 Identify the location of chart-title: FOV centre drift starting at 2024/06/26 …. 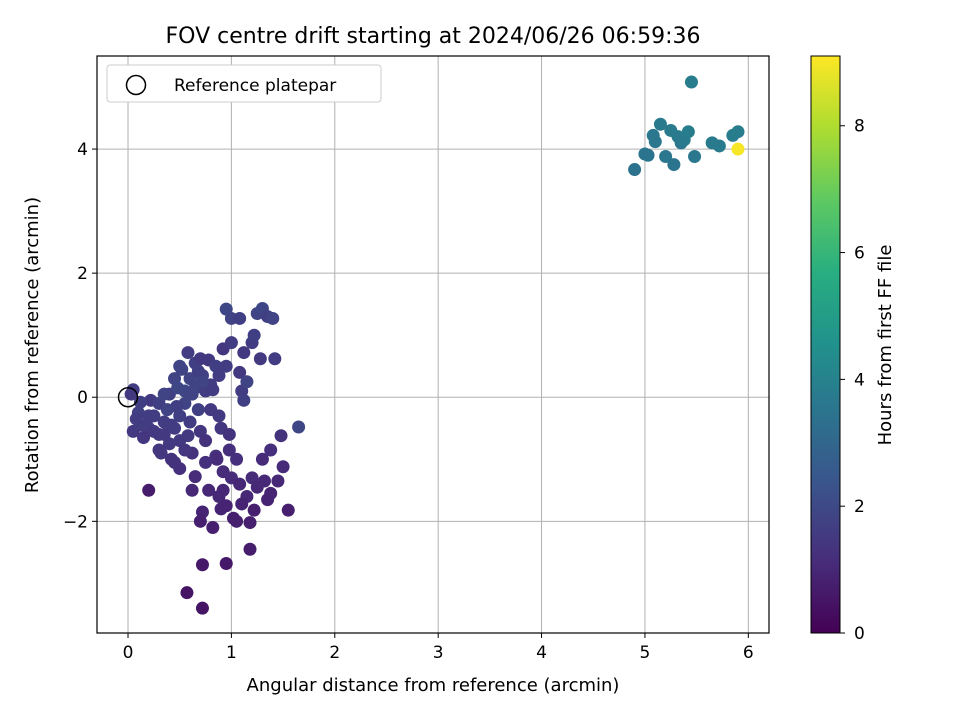
(433, 36).